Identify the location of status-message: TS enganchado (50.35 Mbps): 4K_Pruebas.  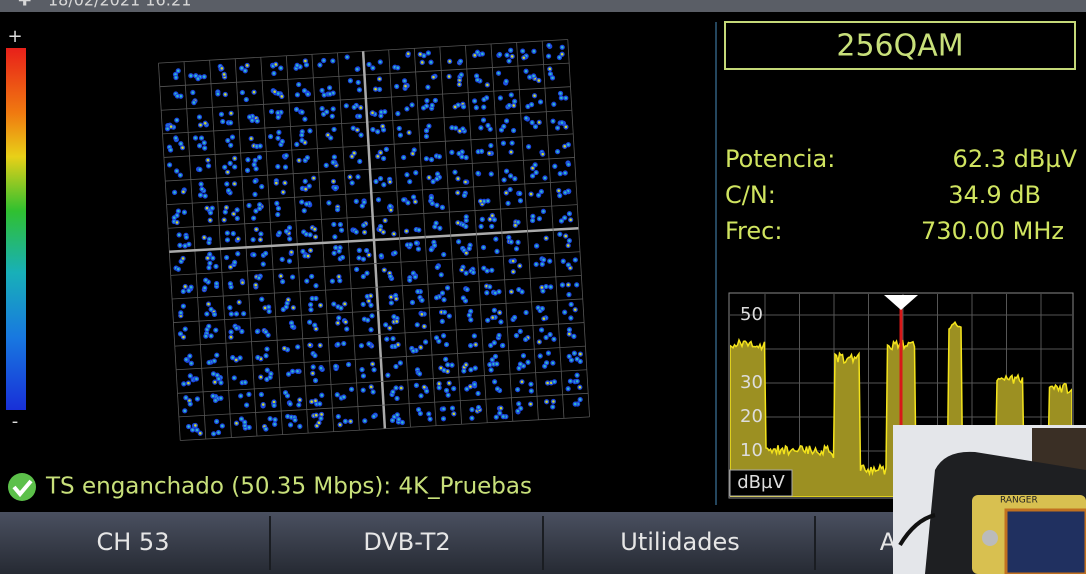
(288, 487).